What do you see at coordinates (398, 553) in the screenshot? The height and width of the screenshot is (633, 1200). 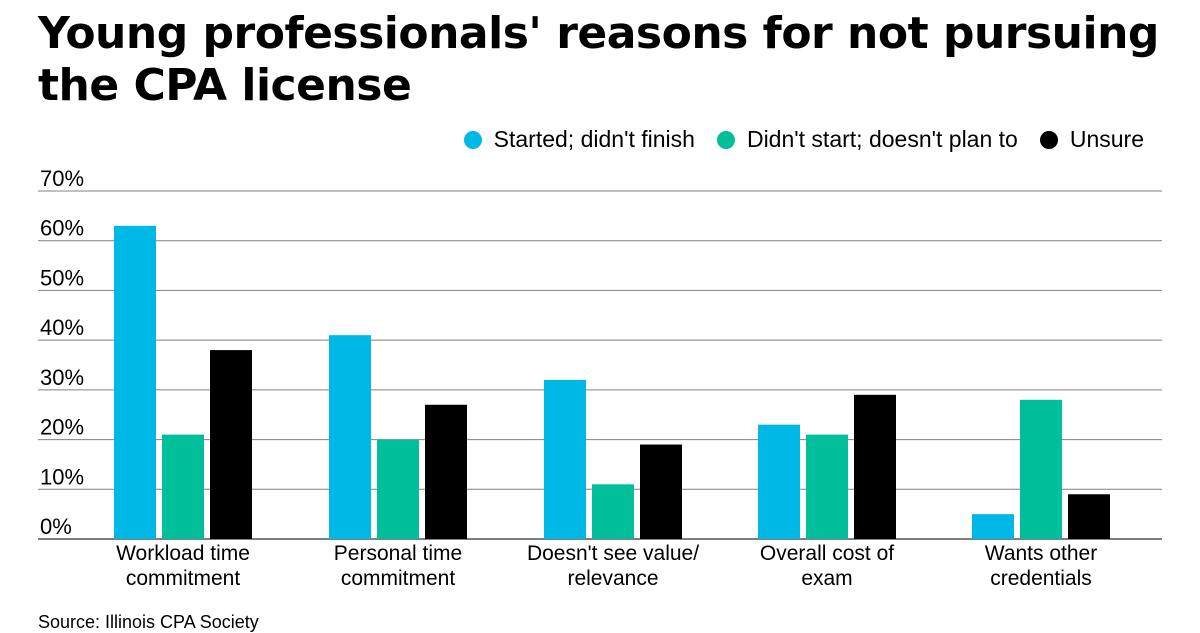 I see `x-tick-label-line: Personal time` at bounding box center [398, 553].